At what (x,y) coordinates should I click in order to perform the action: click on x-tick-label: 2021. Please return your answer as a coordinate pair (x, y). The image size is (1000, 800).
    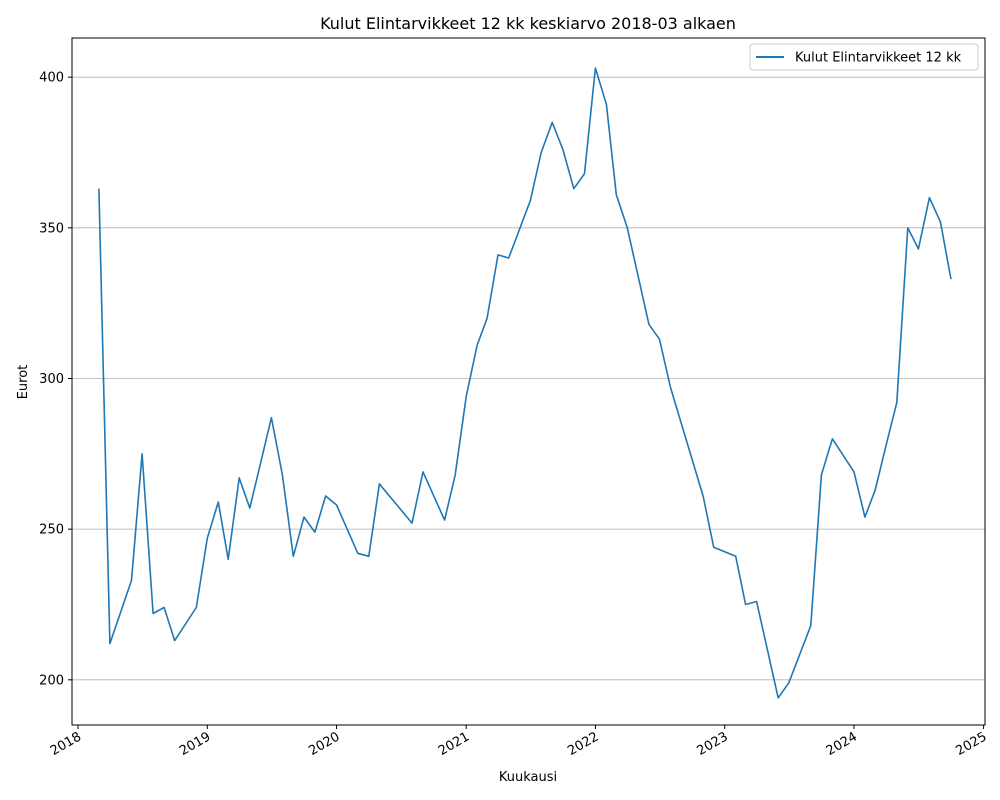
    Looking at the image, I should click on (454, 744).